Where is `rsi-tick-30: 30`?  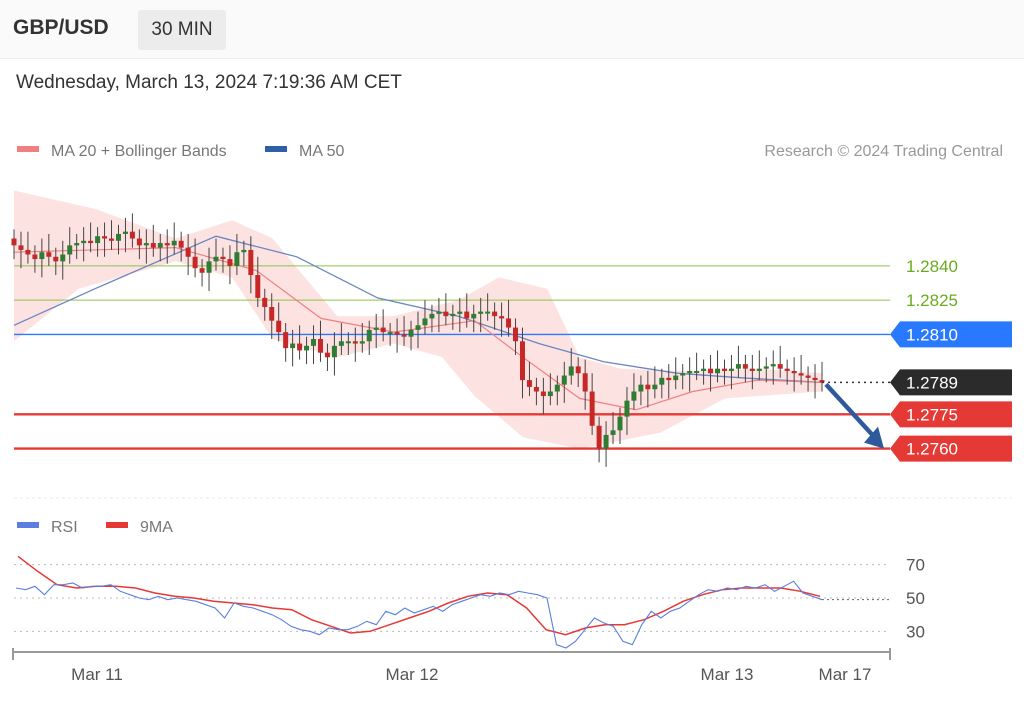 rsi-tick-30: 30 is located at coordinates (915, 631).